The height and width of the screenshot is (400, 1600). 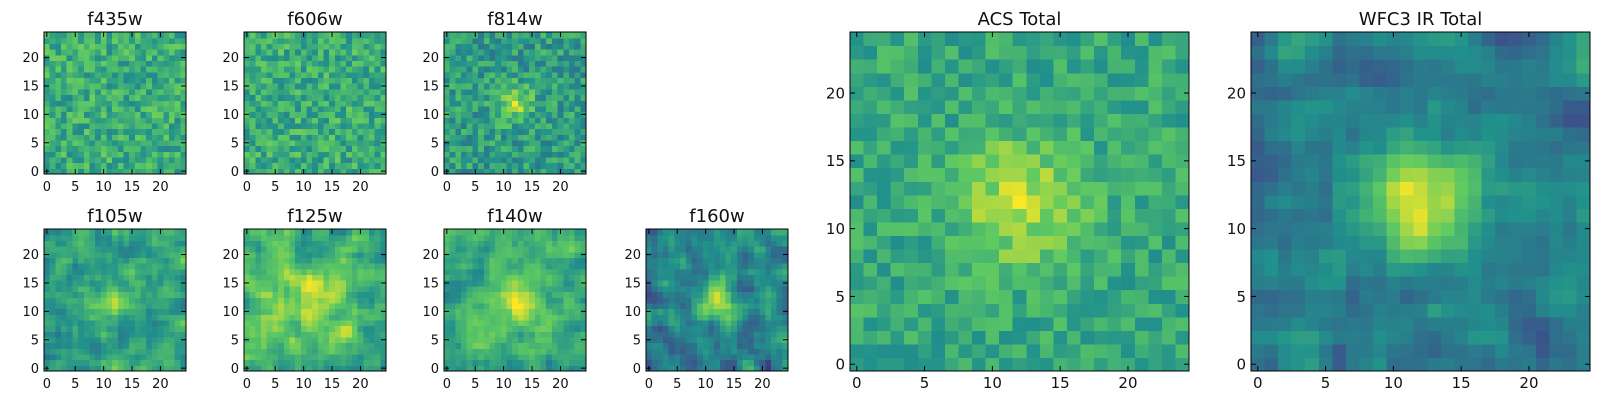 I want to click on x-tick-label: 0, so click(x=247, y=384).